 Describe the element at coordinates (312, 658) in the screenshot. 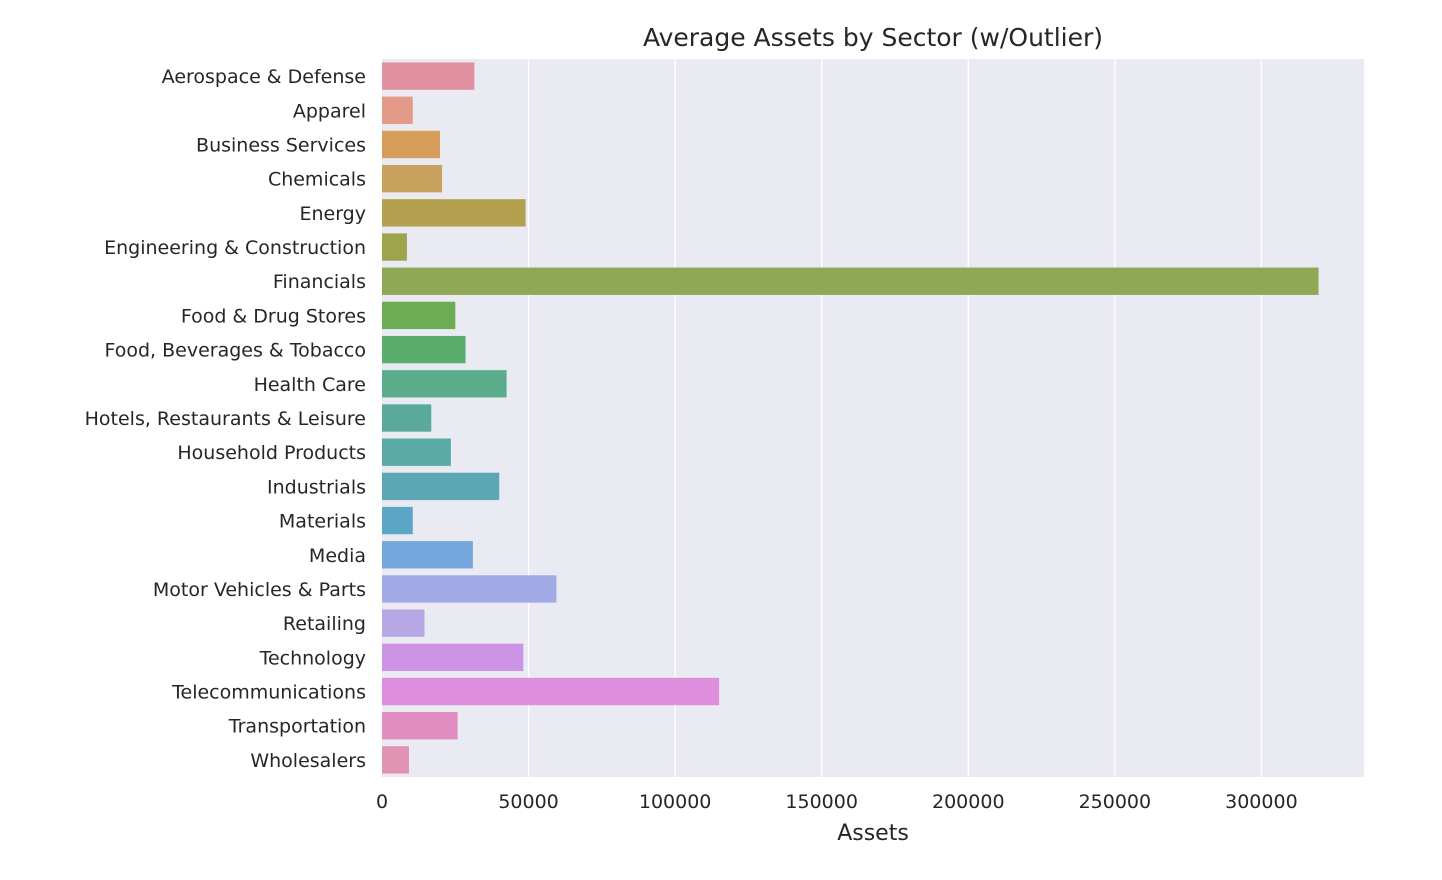

I see `category-label: Technology` at that location.